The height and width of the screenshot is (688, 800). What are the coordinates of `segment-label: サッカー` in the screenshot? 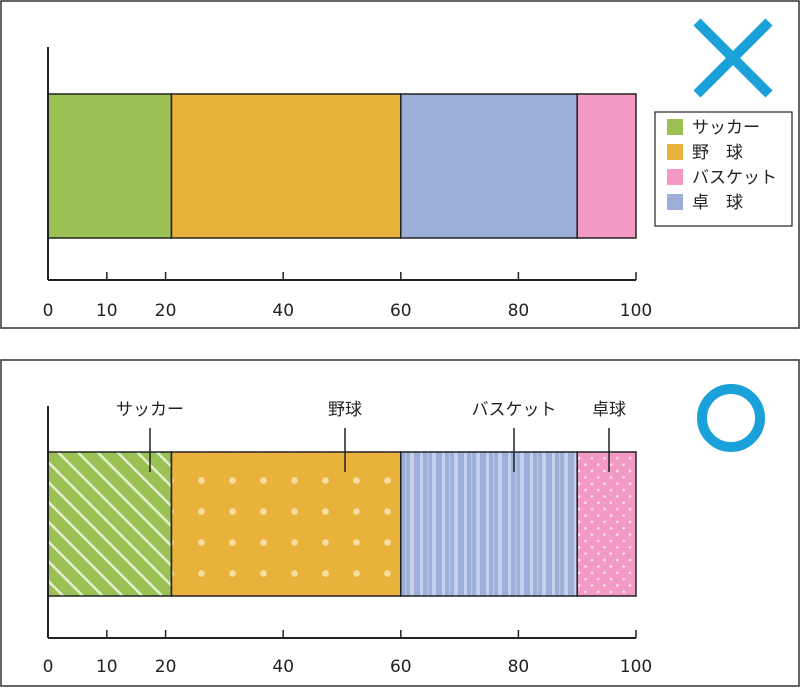 It's located at (150, 410).